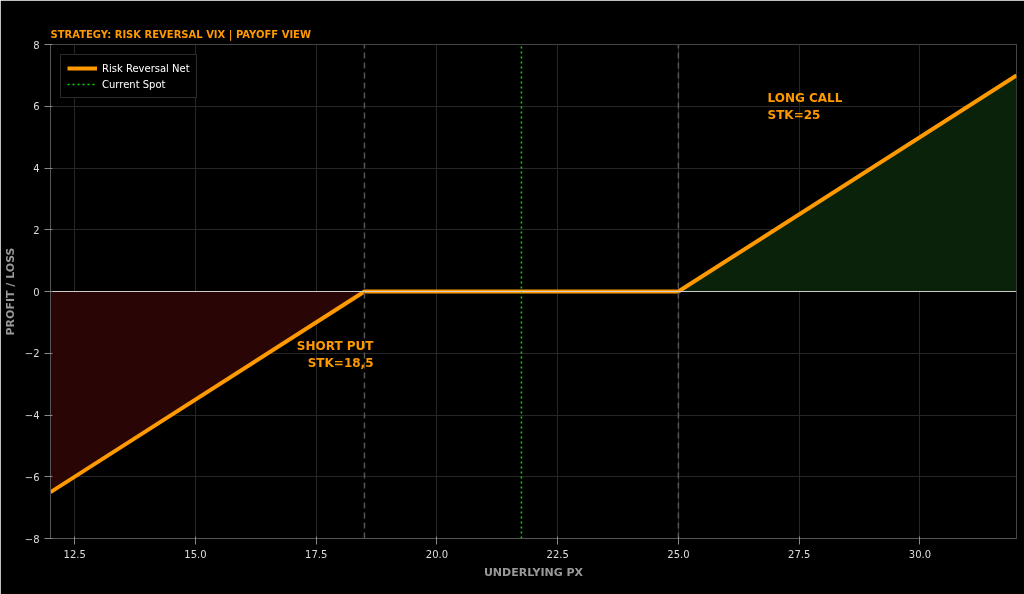 The width and height of the screenshot is (1024, 594). Describe the element at coordinates (557, 554) in the screenshot. I see `x-tick-label: 22.5` at that location.